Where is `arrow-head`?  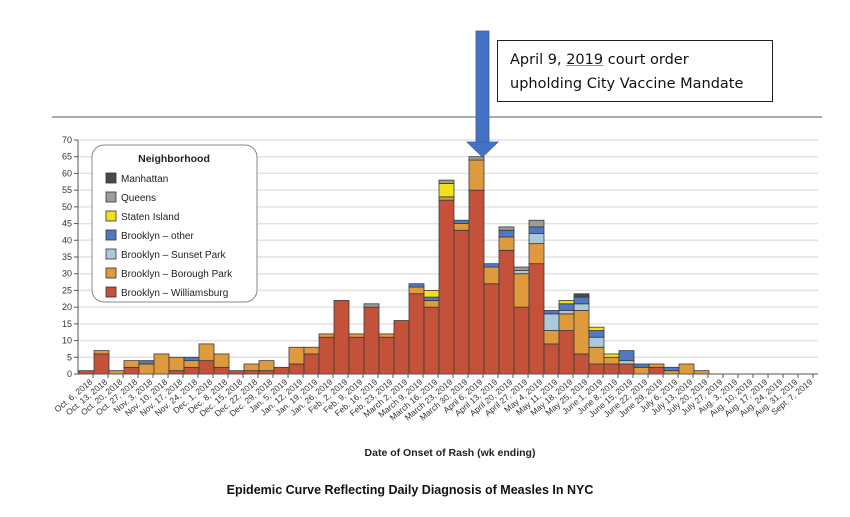 arrow-head is located at coordinates (482, 149).